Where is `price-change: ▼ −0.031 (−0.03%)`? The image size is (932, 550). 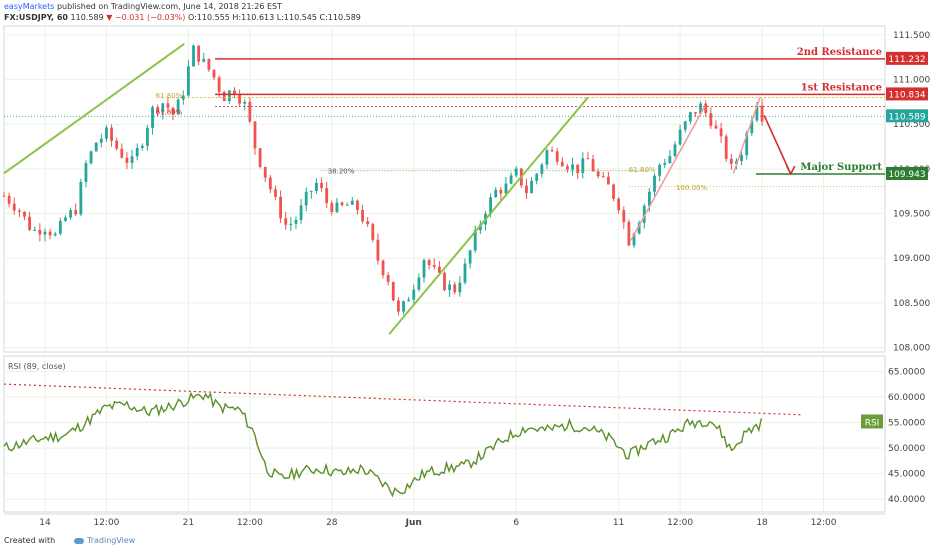 price-change: ▼ −0.031 (−0.03%) is located at coordinates (146, 17).